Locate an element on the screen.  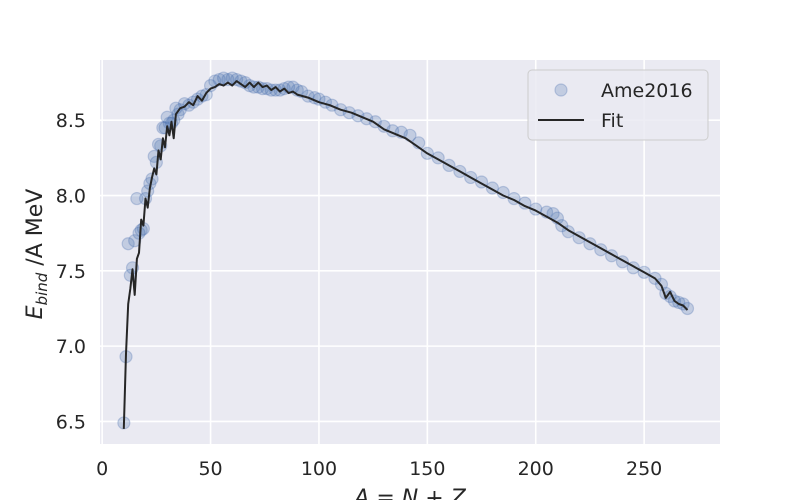
y-axis-label-main: E is located at coordinates (35, 312).